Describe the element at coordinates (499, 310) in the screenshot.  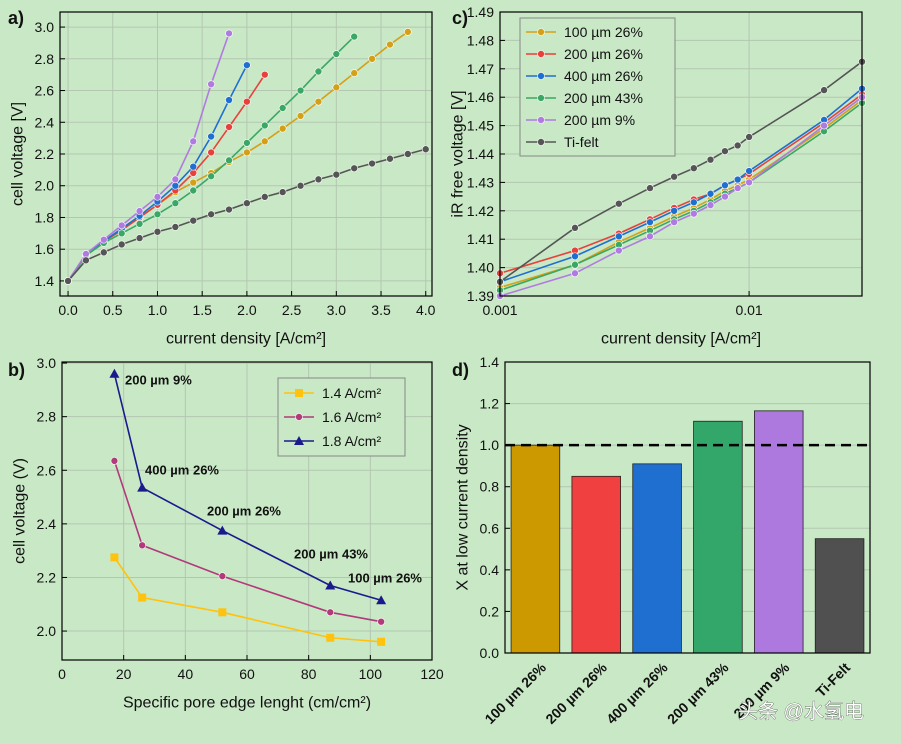
I see `x-tick-label: 0.001` at that location.